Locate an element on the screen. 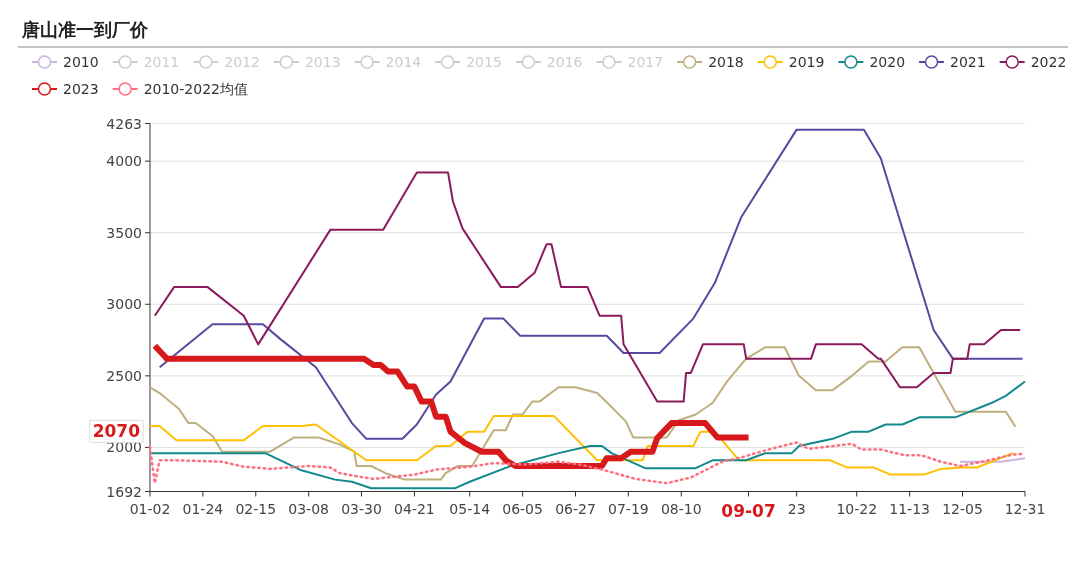 This screenshot has height=566, width=1080. x-tick-label: 04-21 is located at coordinates (414, 508).